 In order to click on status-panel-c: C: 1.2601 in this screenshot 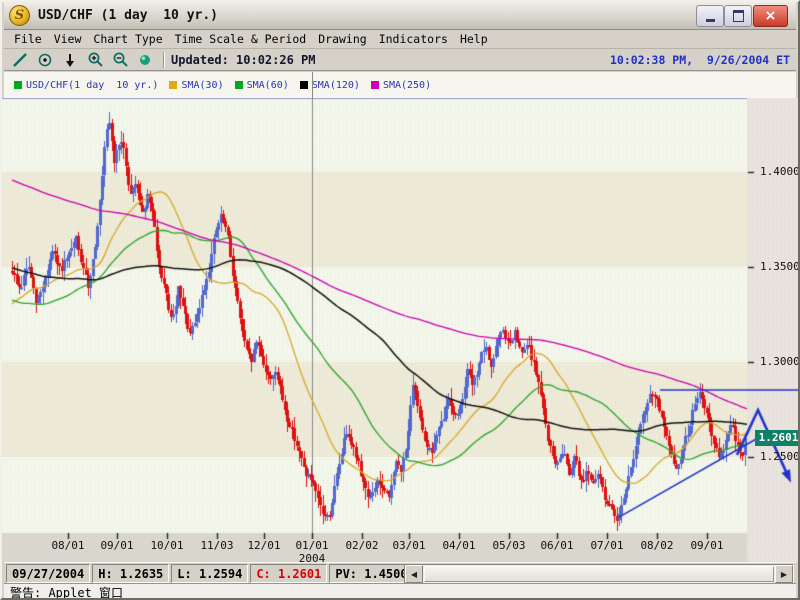, I will do `click(289, 573)`.